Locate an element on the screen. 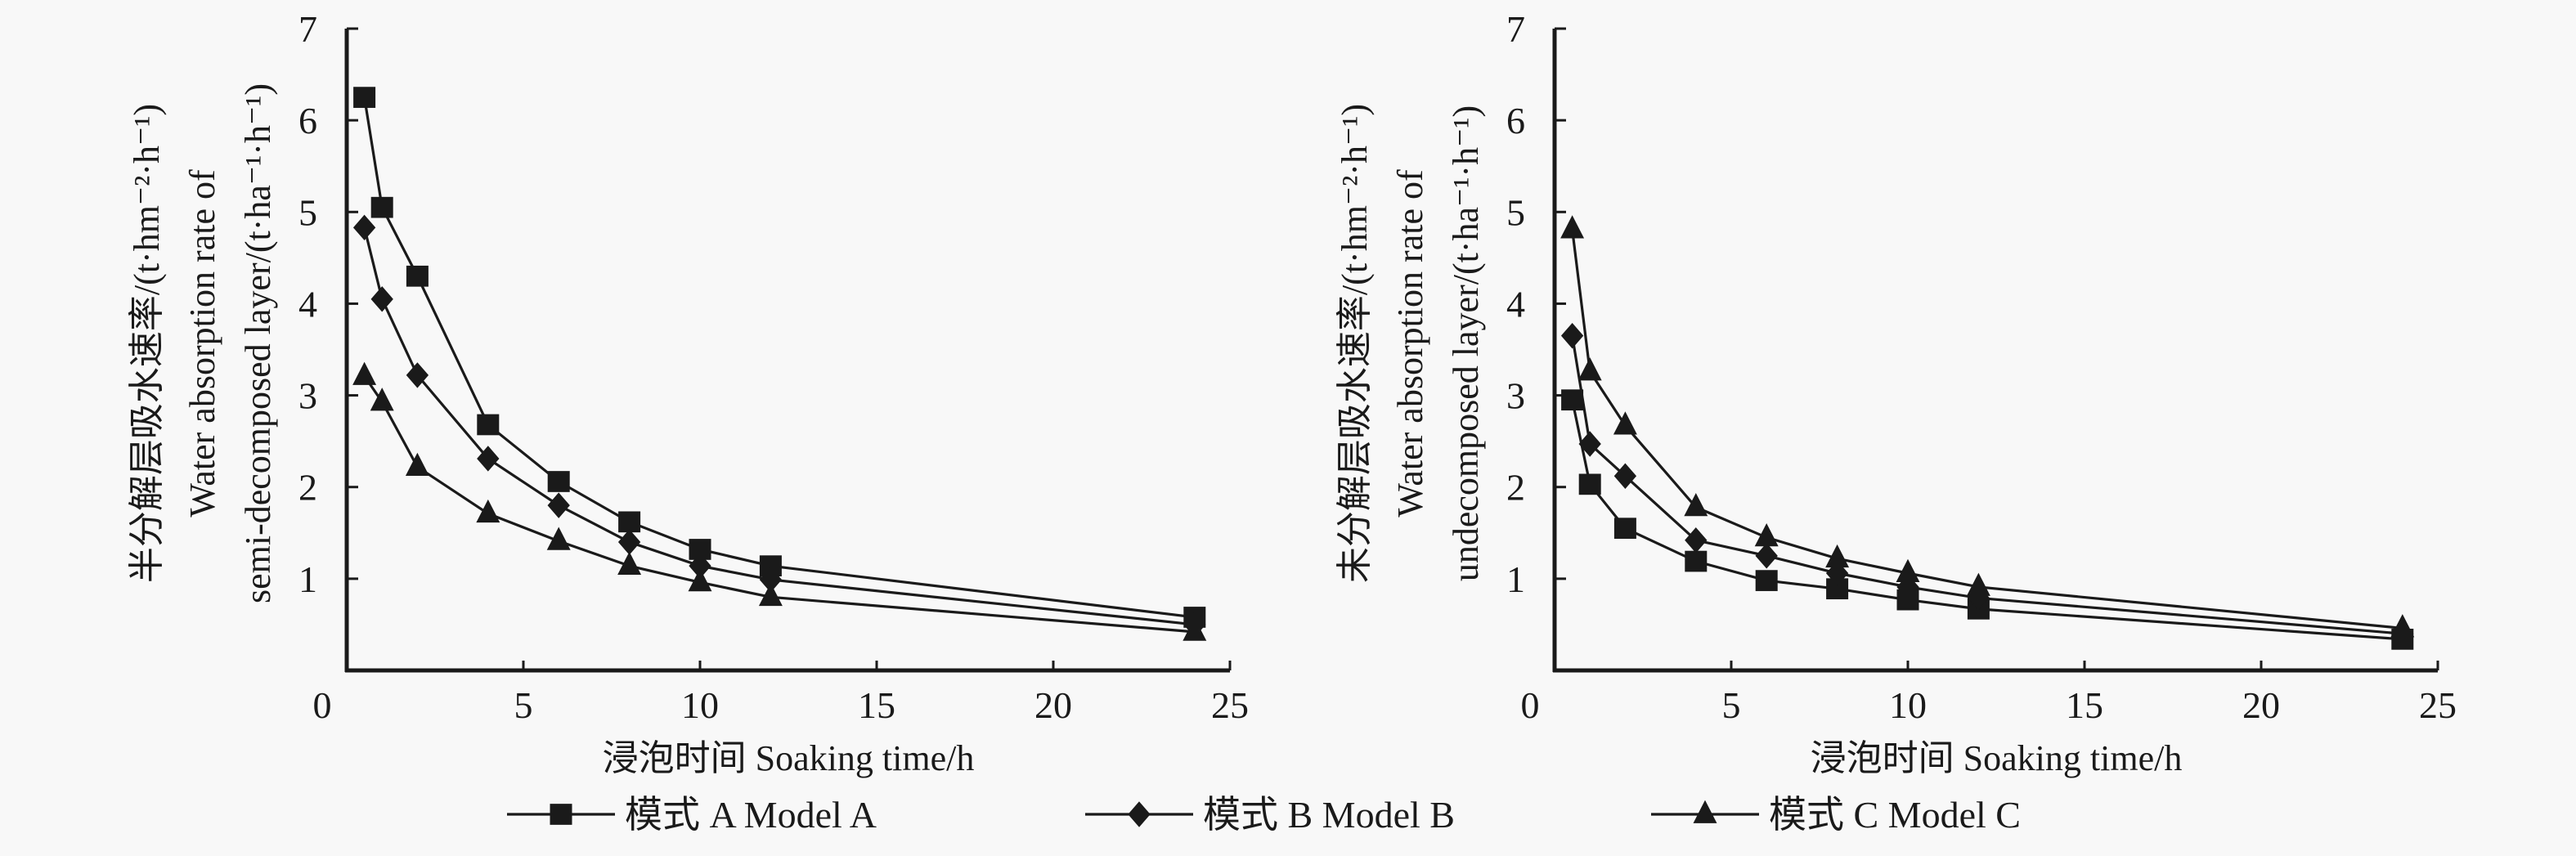 This screenshot has width=2576, height=856. right-x-tick-label: 20 is located at coordinates (2261, 705).